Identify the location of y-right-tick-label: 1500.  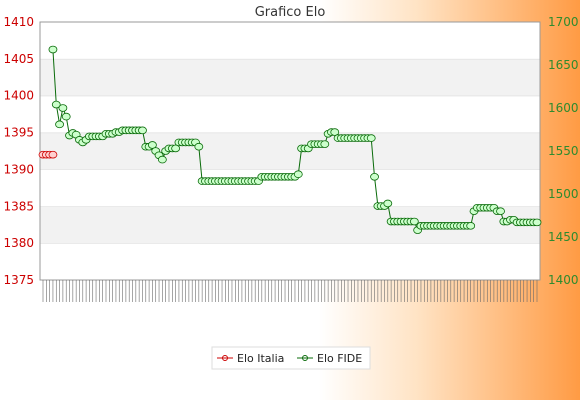
(563, 194).